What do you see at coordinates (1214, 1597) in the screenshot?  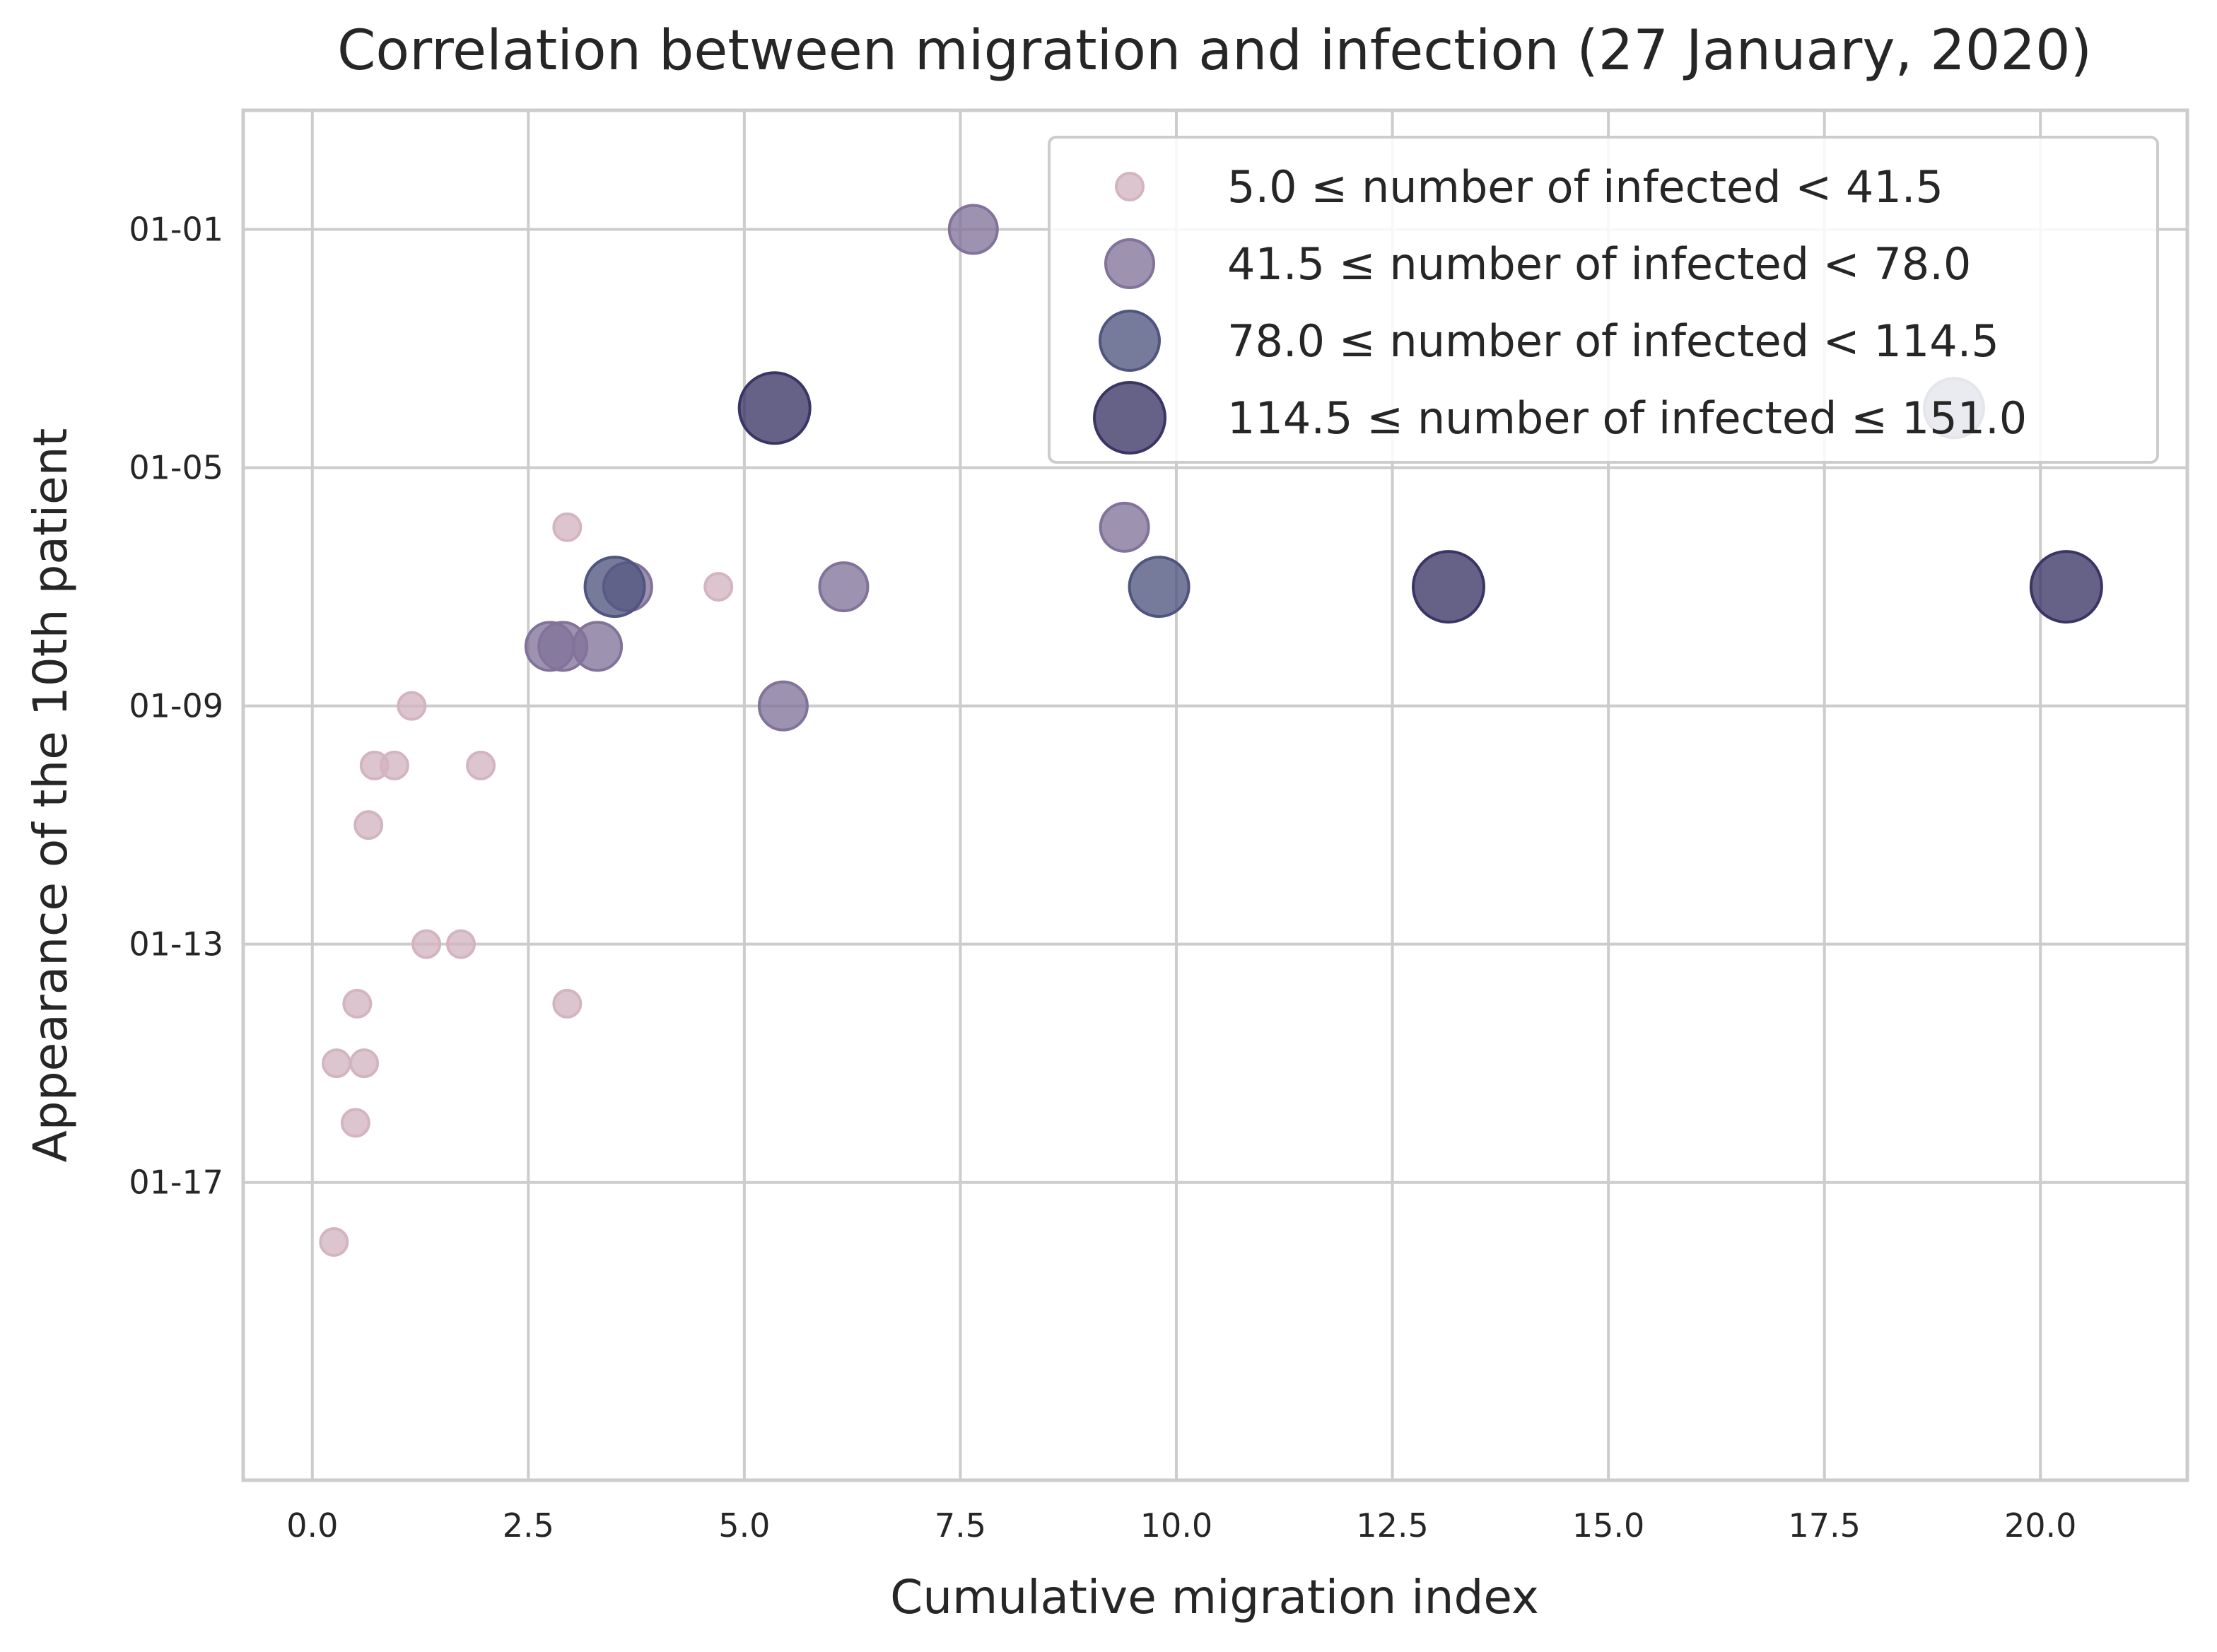 I see `x-axis-label: Cumulative migration index` at bounding box center [1214, 1597].